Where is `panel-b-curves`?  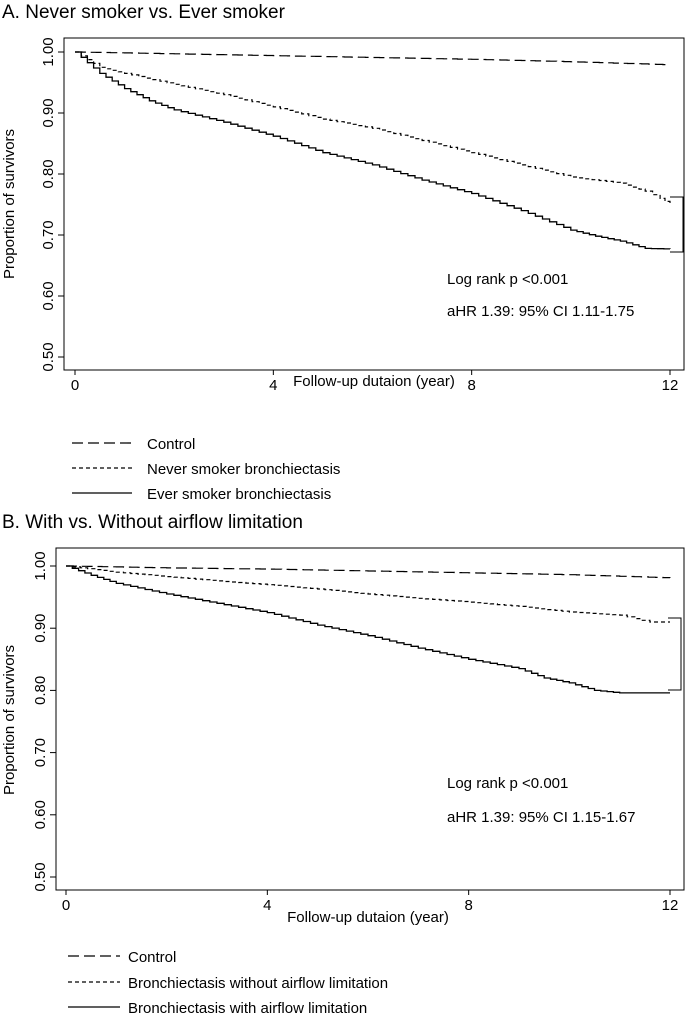 panel-b-curves is located at coordinates (368, 629).